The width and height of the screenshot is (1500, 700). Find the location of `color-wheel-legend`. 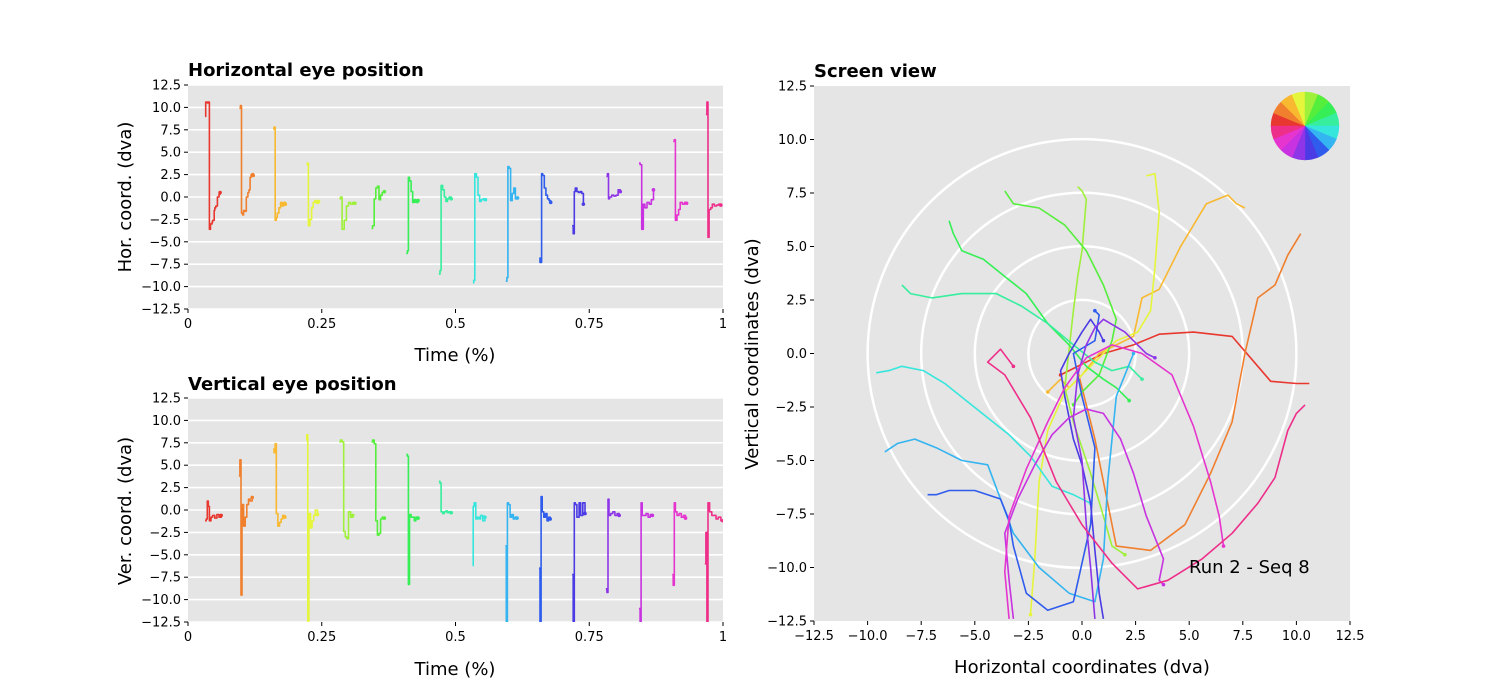

color-wheel-legend is located at coordinates (1305, 126).